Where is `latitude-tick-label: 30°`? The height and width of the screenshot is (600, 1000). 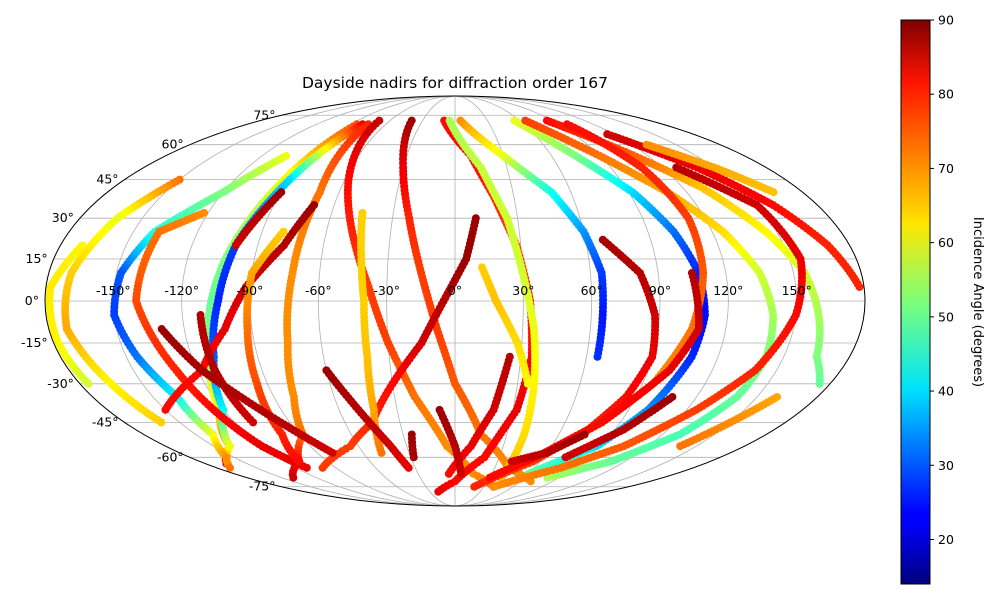 latitude-tick-label: 30° is located at coordinates (63, 217).